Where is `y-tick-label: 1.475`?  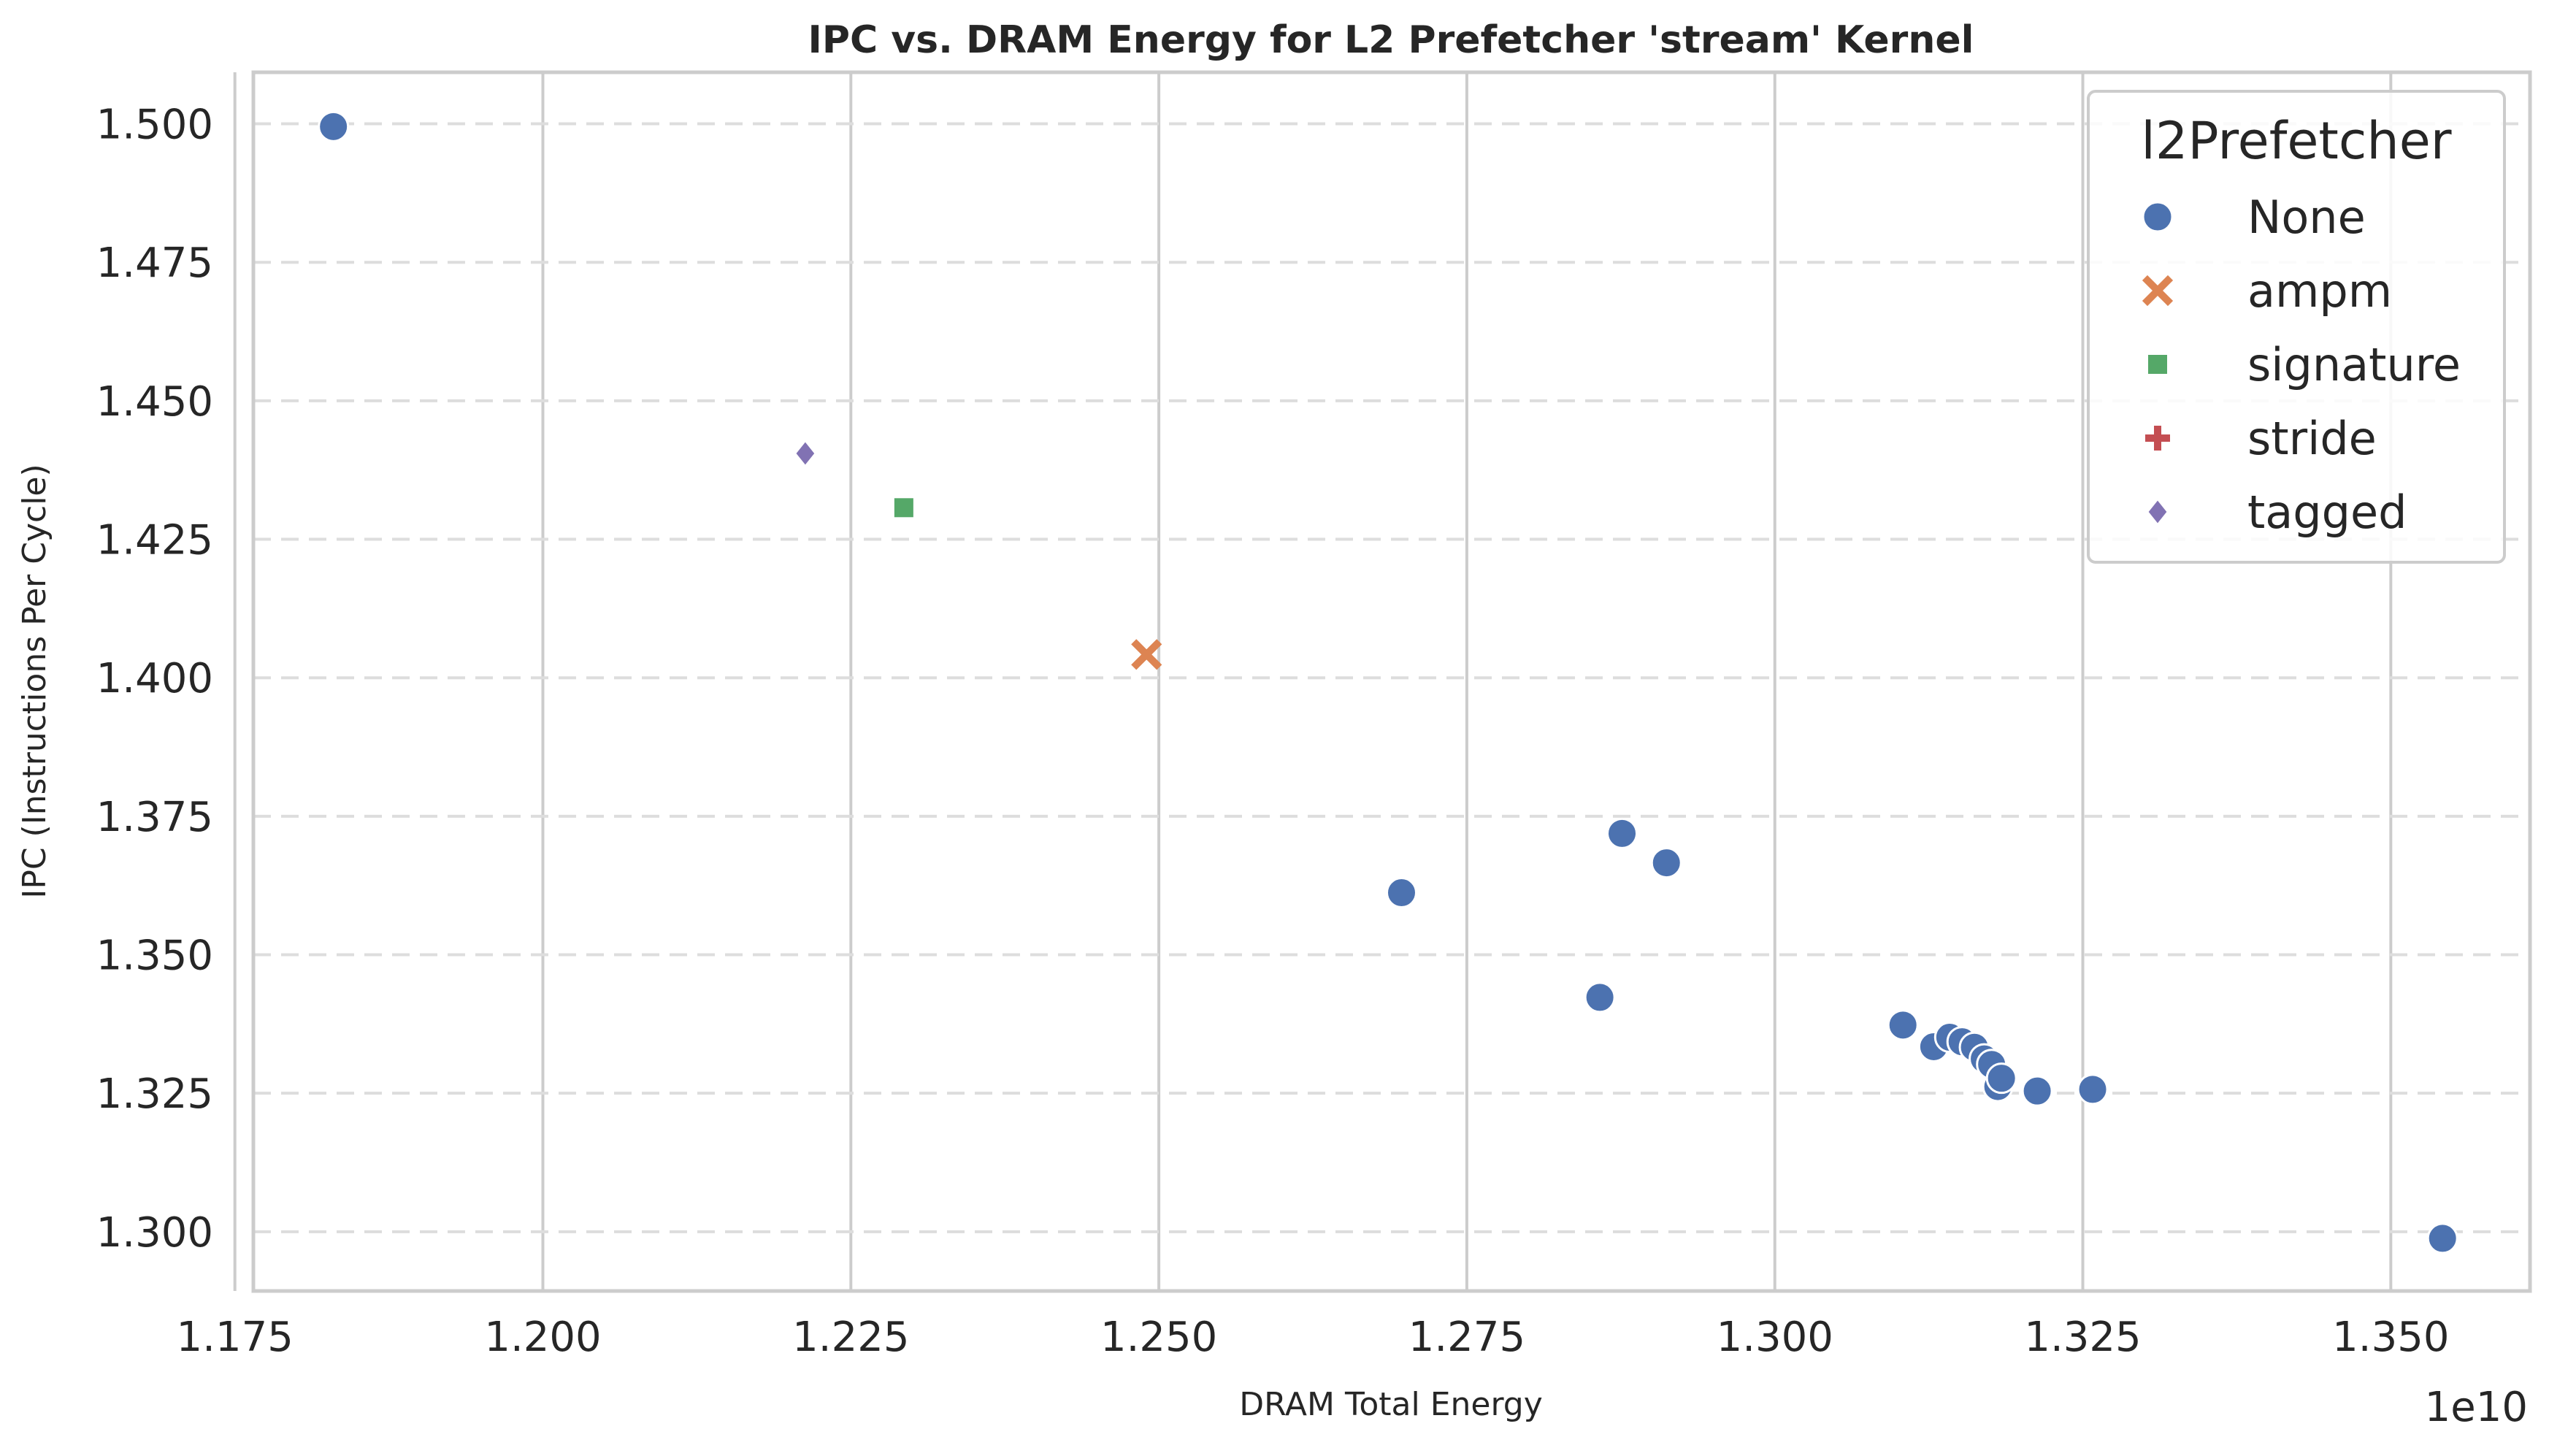
y-tick-label: 1.475 is located at coordinates (155, 263).